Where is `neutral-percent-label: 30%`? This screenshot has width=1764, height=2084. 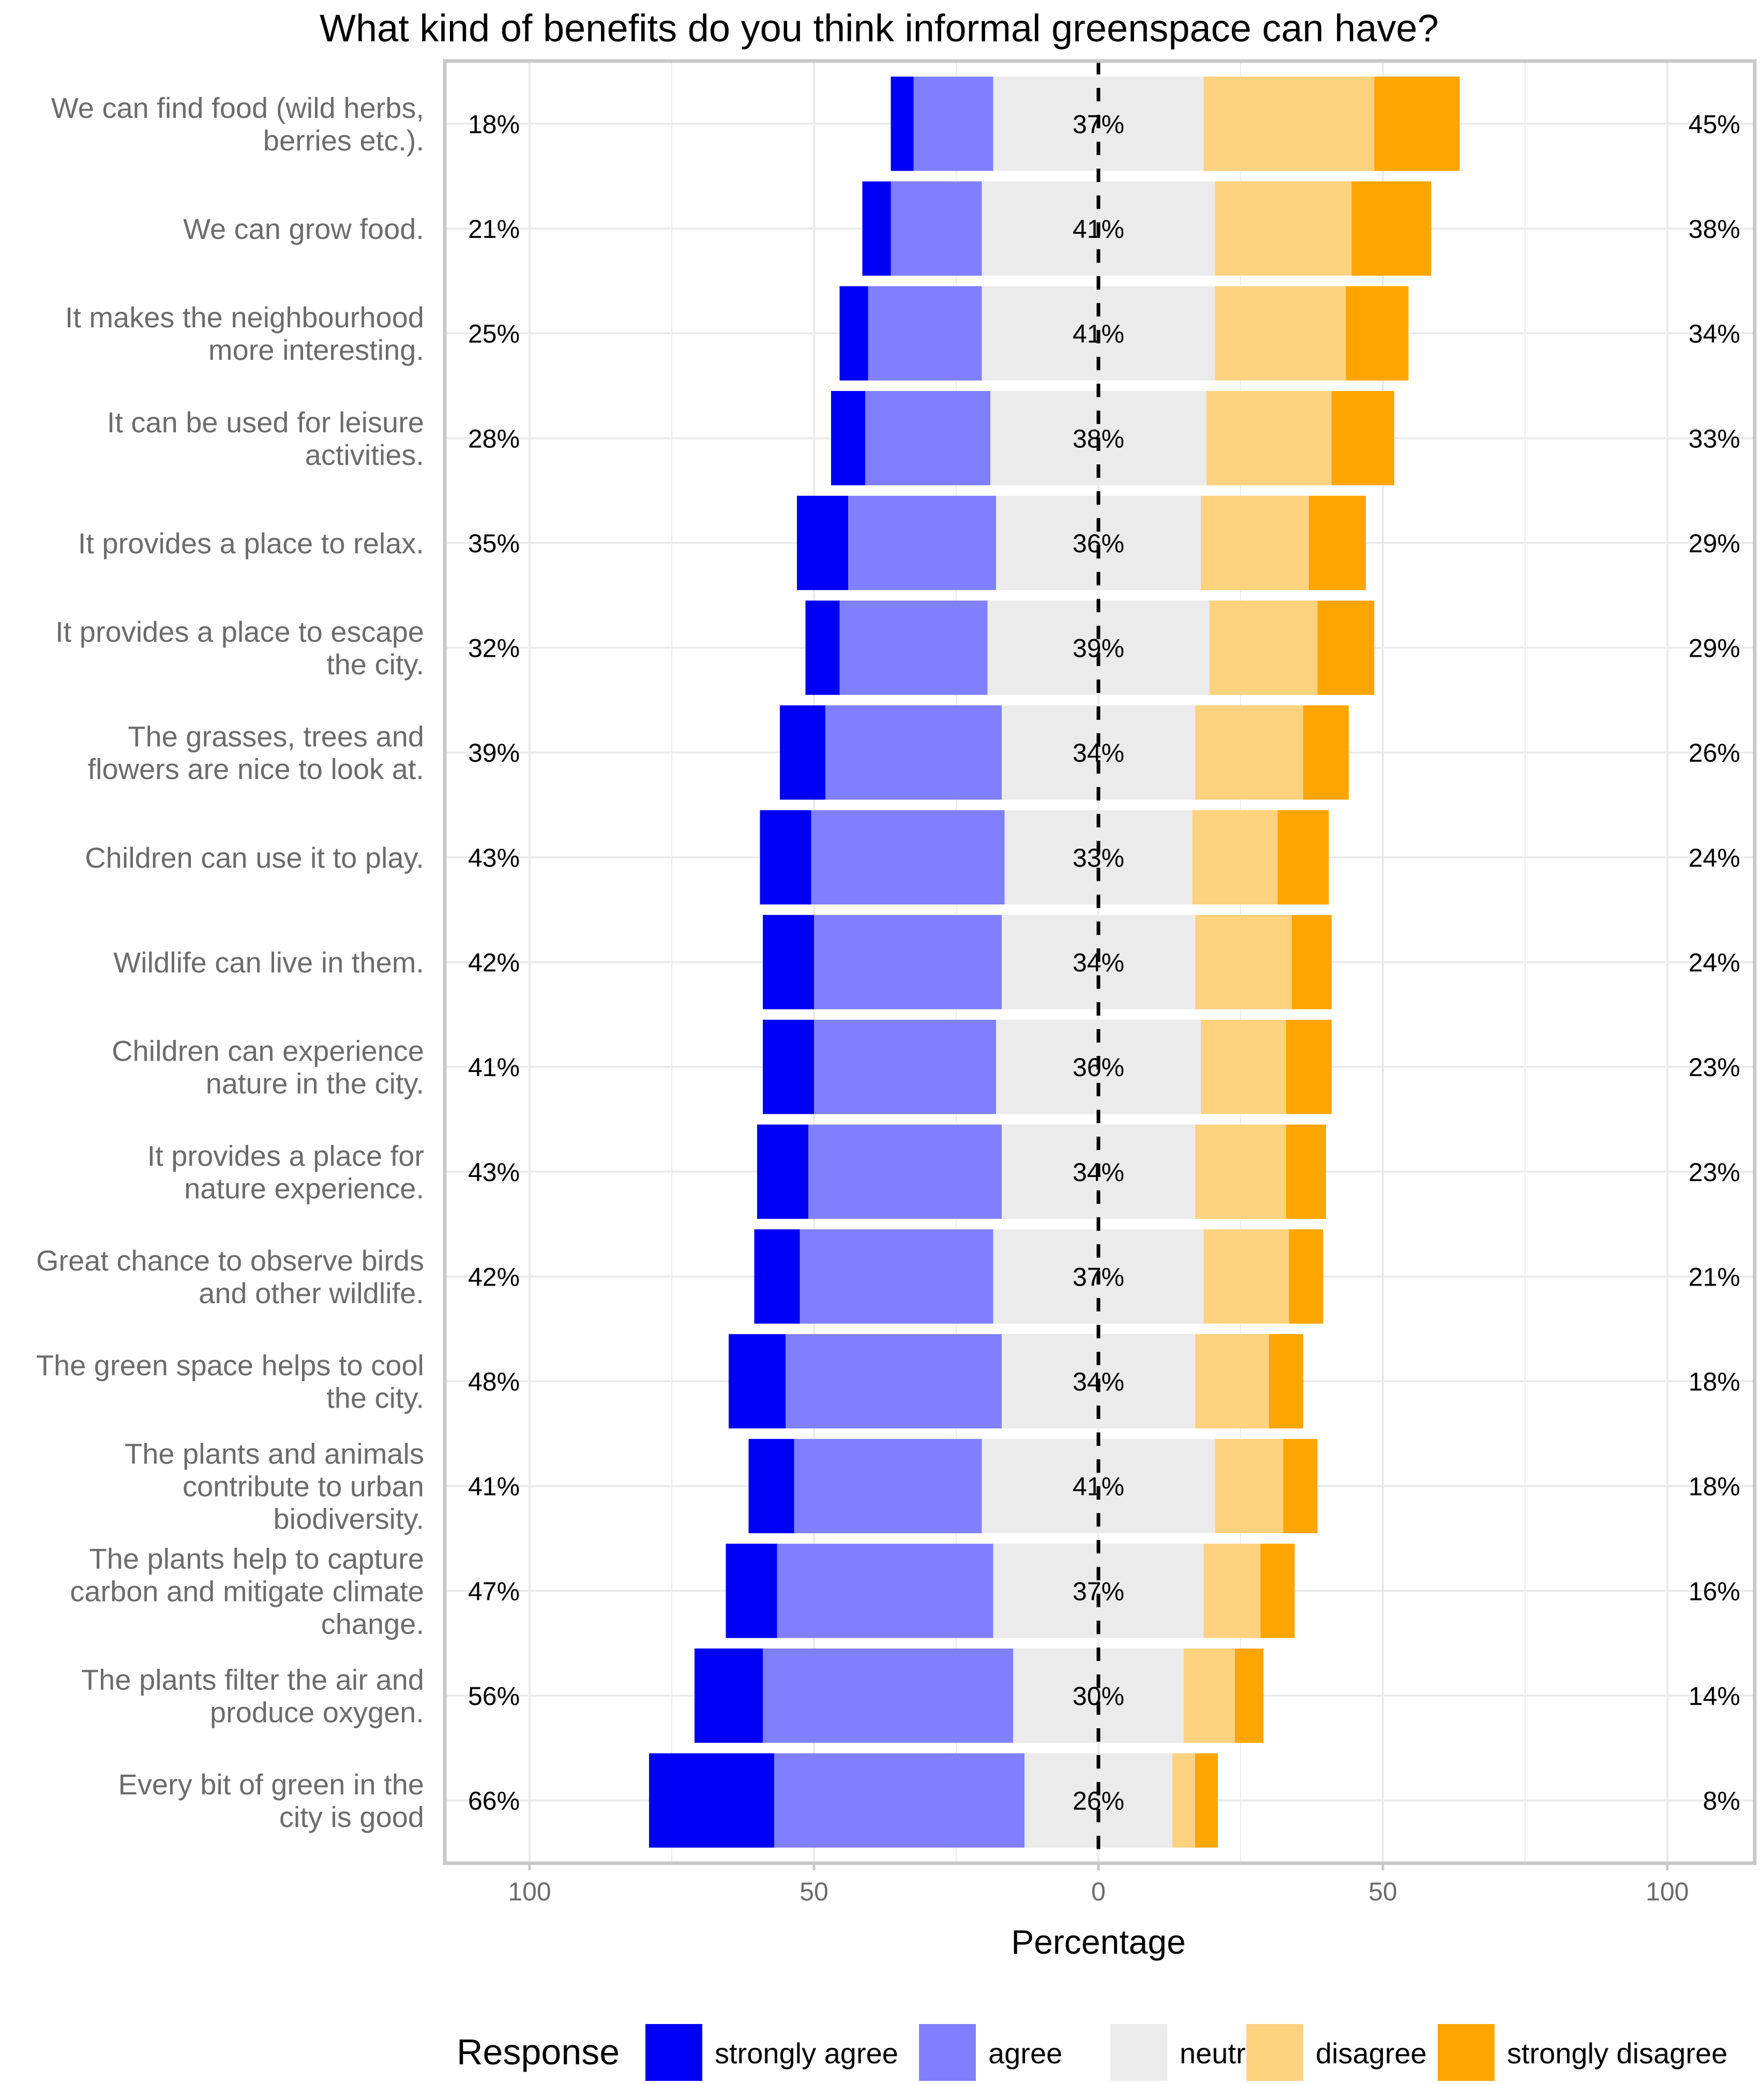
neutral-percent-label: 30% is located at coordinates (1098, 1697).